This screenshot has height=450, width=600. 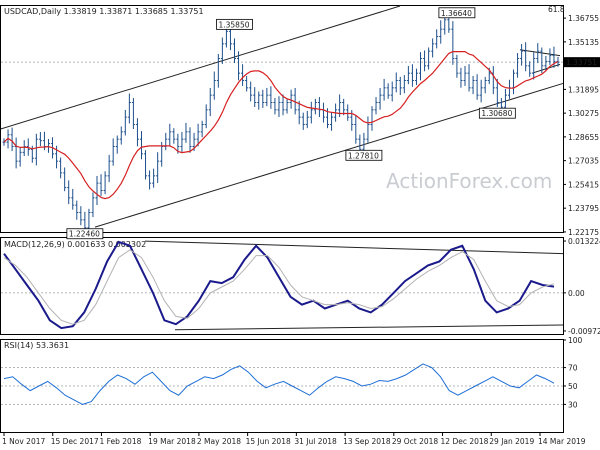 What do you see at coordinates (583, 113) in the screenshot?
I see `price-y-tick-label: 1.30275` at bounding box center [583, 113].